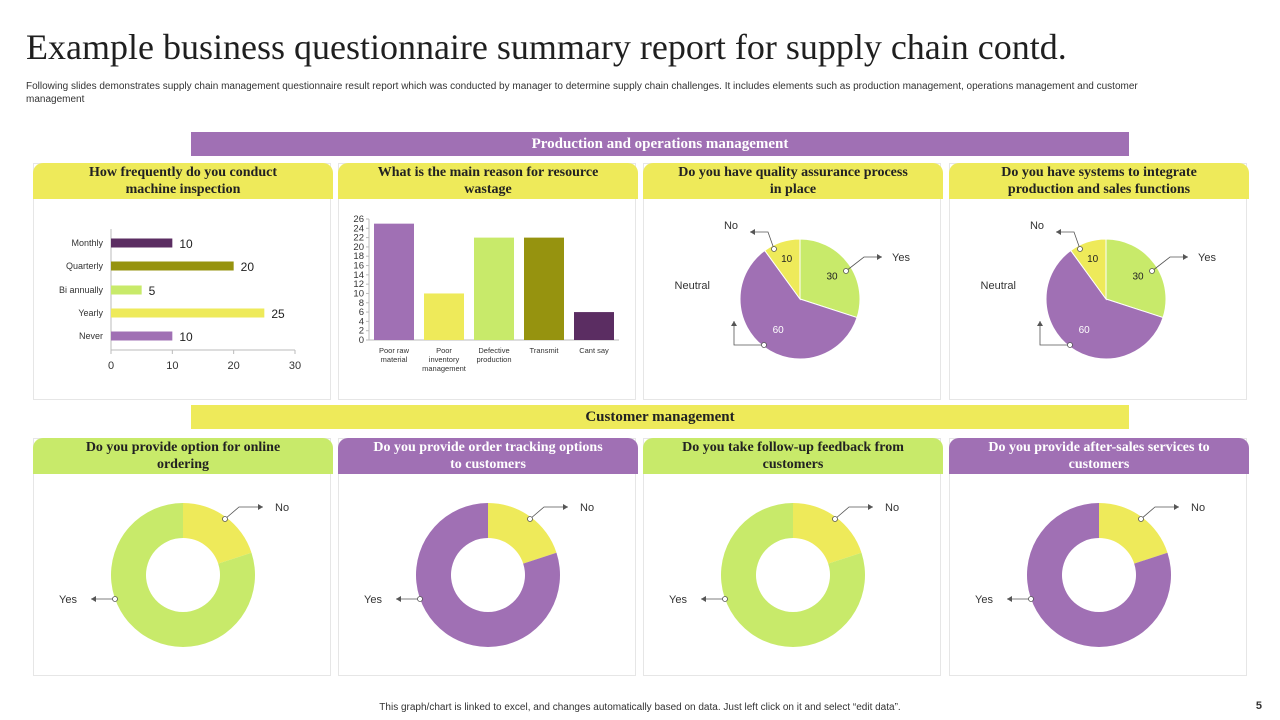 The height and width of the screenshot is (720, 1280). I want to click on y-tick-label: 20, so click(358, 247).